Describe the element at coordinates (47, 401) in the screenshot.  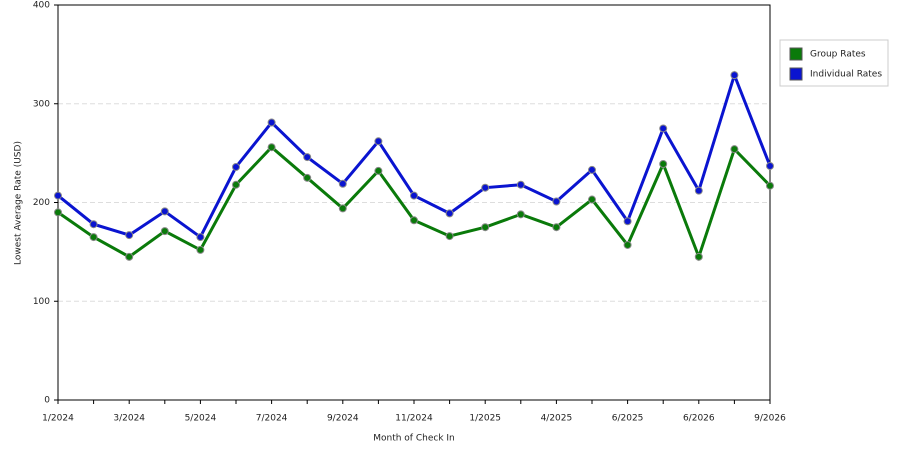
I see `y-tick-label: 0` at that location.